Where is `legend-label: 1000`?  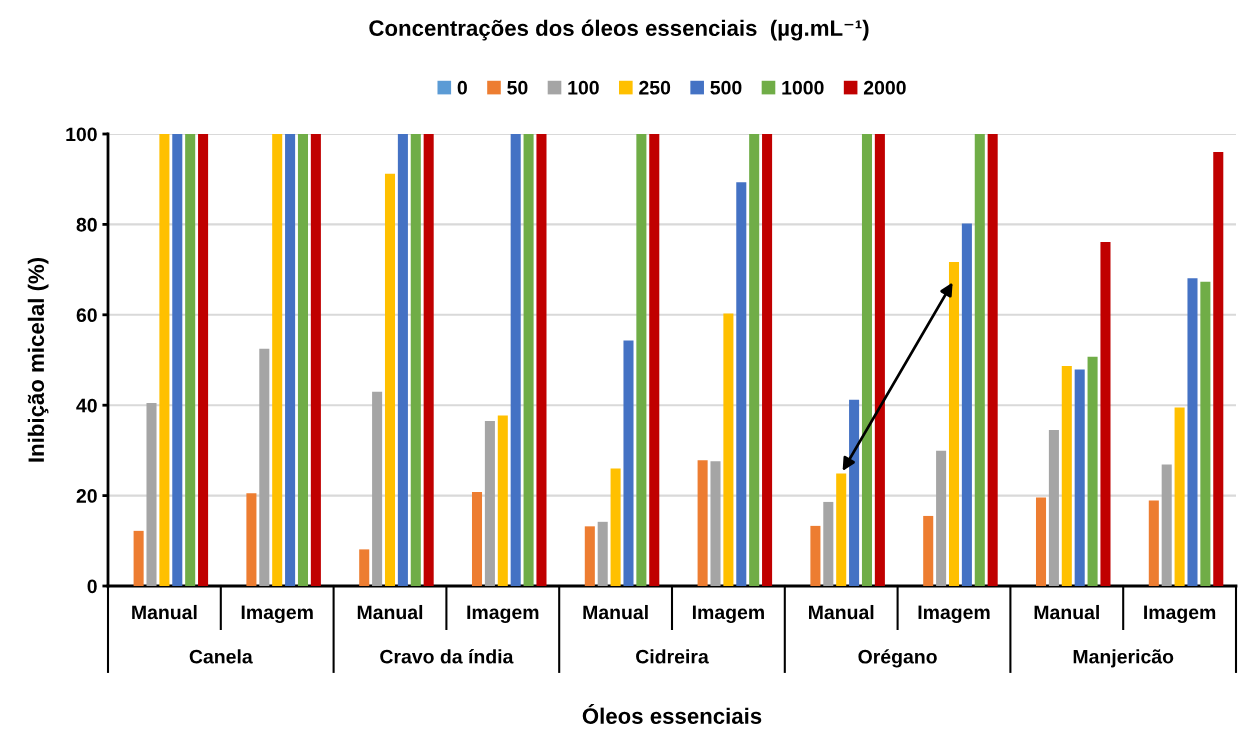 legend-label: 1000 is located at coordinates (803, 87).